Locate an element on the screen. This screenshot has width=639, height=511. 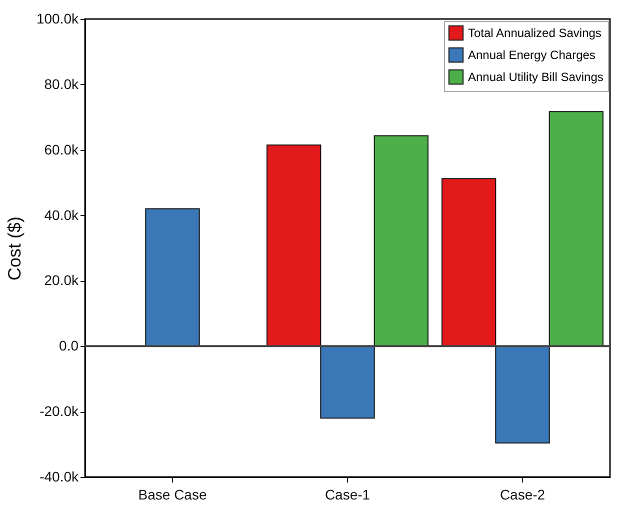
y-tick-label: 0.0 is located at coordinates (69, 346).